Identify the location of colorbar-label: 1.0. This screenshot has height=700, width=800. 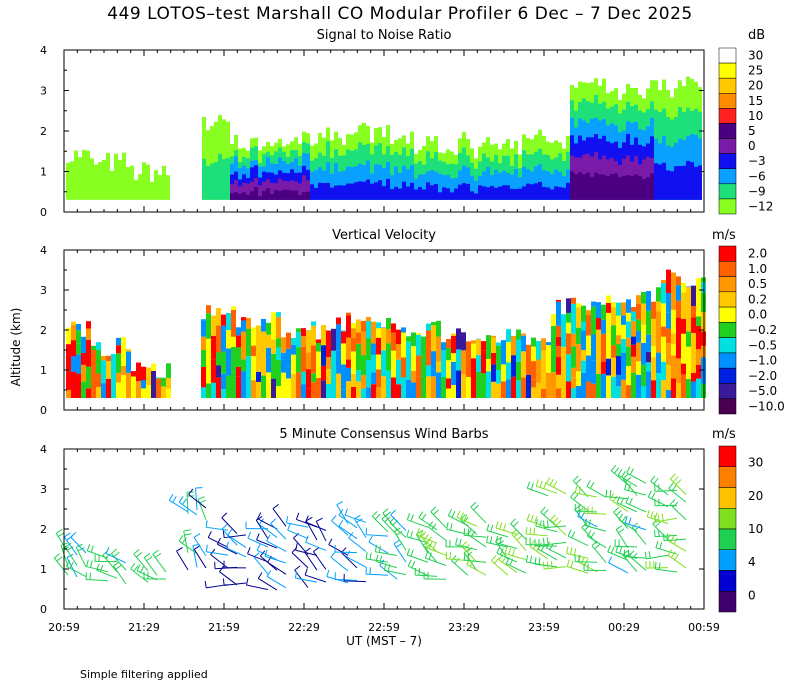
(757, 269).